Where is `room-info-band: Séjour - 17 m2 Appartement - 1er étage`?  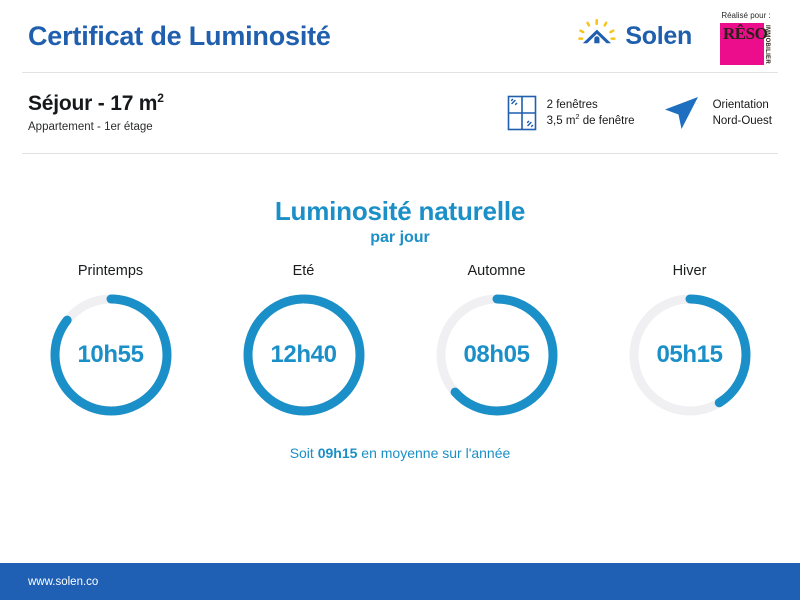
room-info-band: Séjour - 17 m2 Appartement - 1er étage is located at coordinates (400, 113).